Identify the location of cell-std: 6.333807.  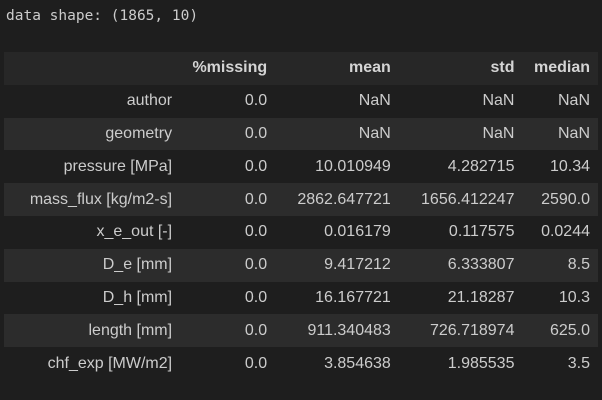
(460, 265).